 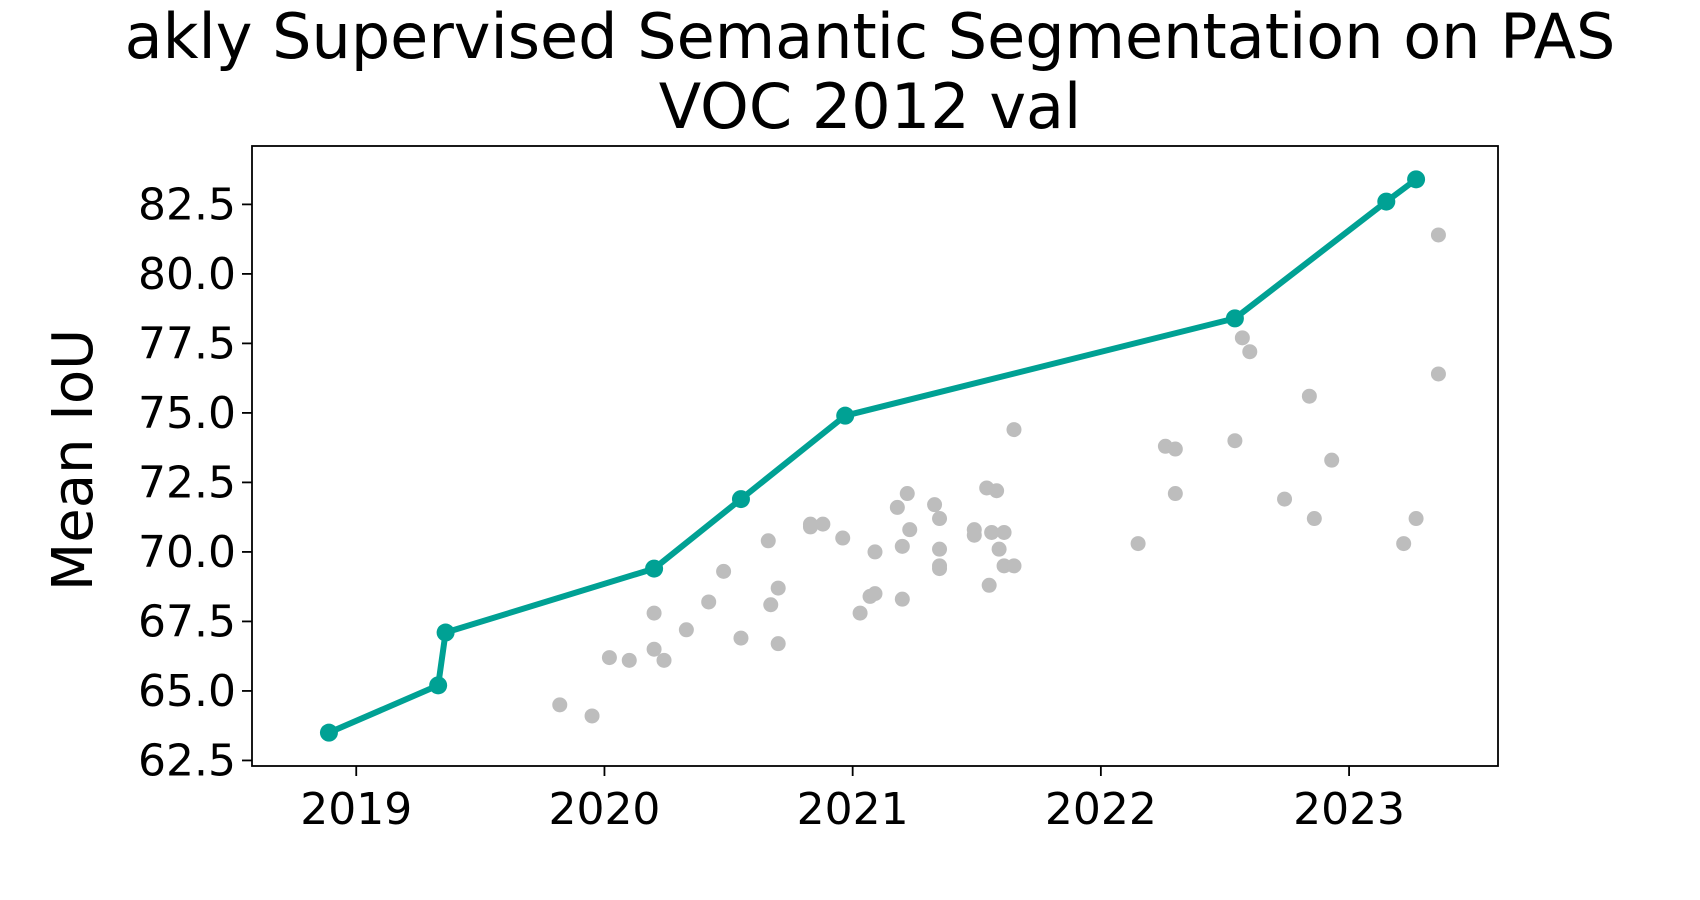 What do you see at coordinates (187, 482) in the screenshot?
I see `y-tick-label: 72.5` at bounding box center [187, 482].